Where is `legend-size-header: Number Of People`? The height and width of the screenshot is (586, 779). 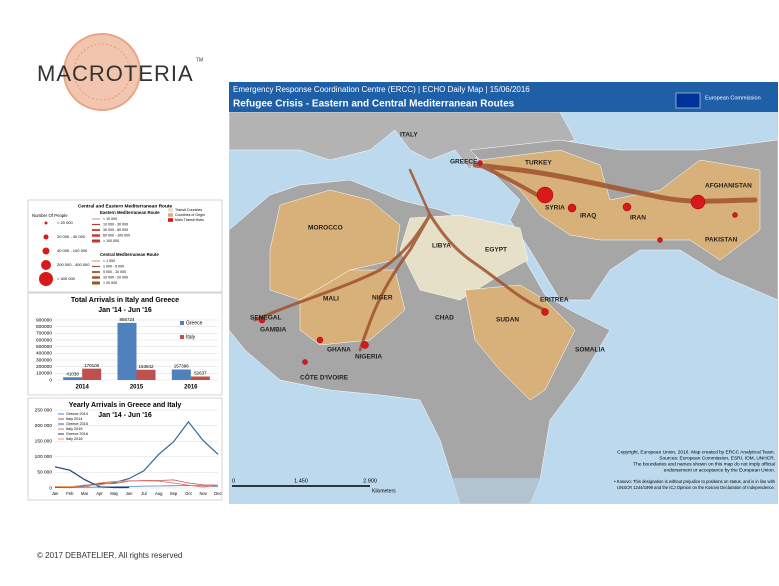
legend-size-header: Number Of People is located at coordinates (50, 215).